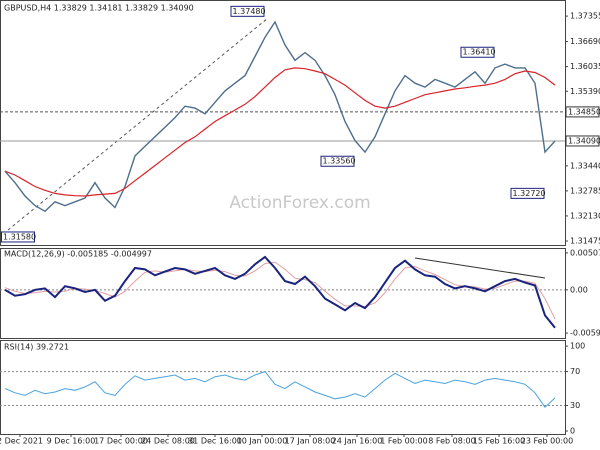  I want to click on level-label: 1.34850, so click(584, 111).